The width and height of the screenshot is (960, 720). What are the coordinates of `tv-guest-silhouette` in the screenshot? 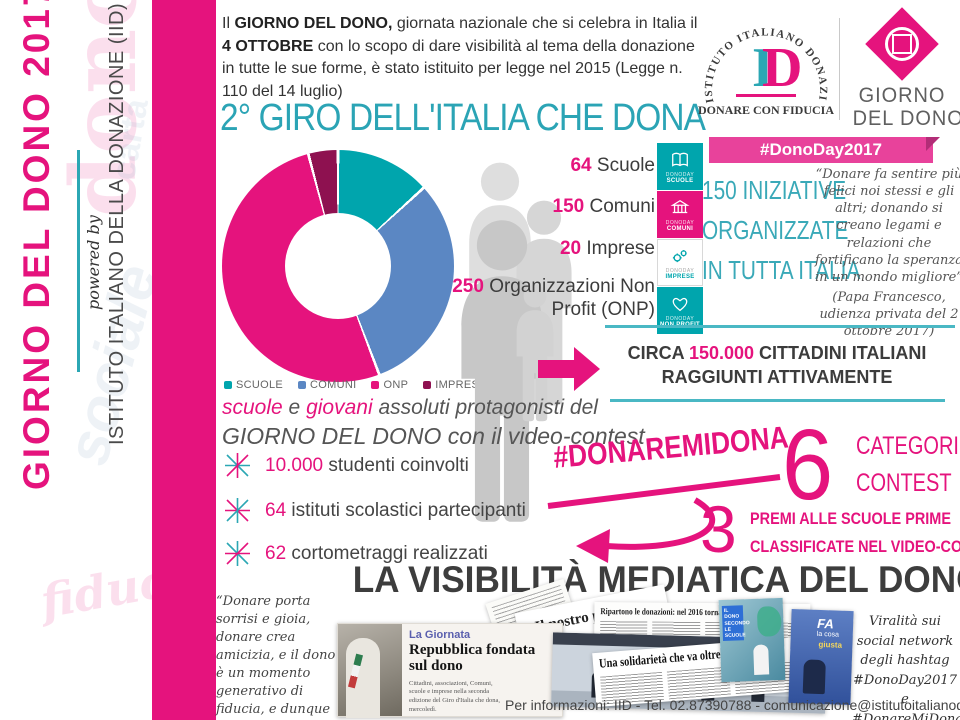 It's located at (814, 677).